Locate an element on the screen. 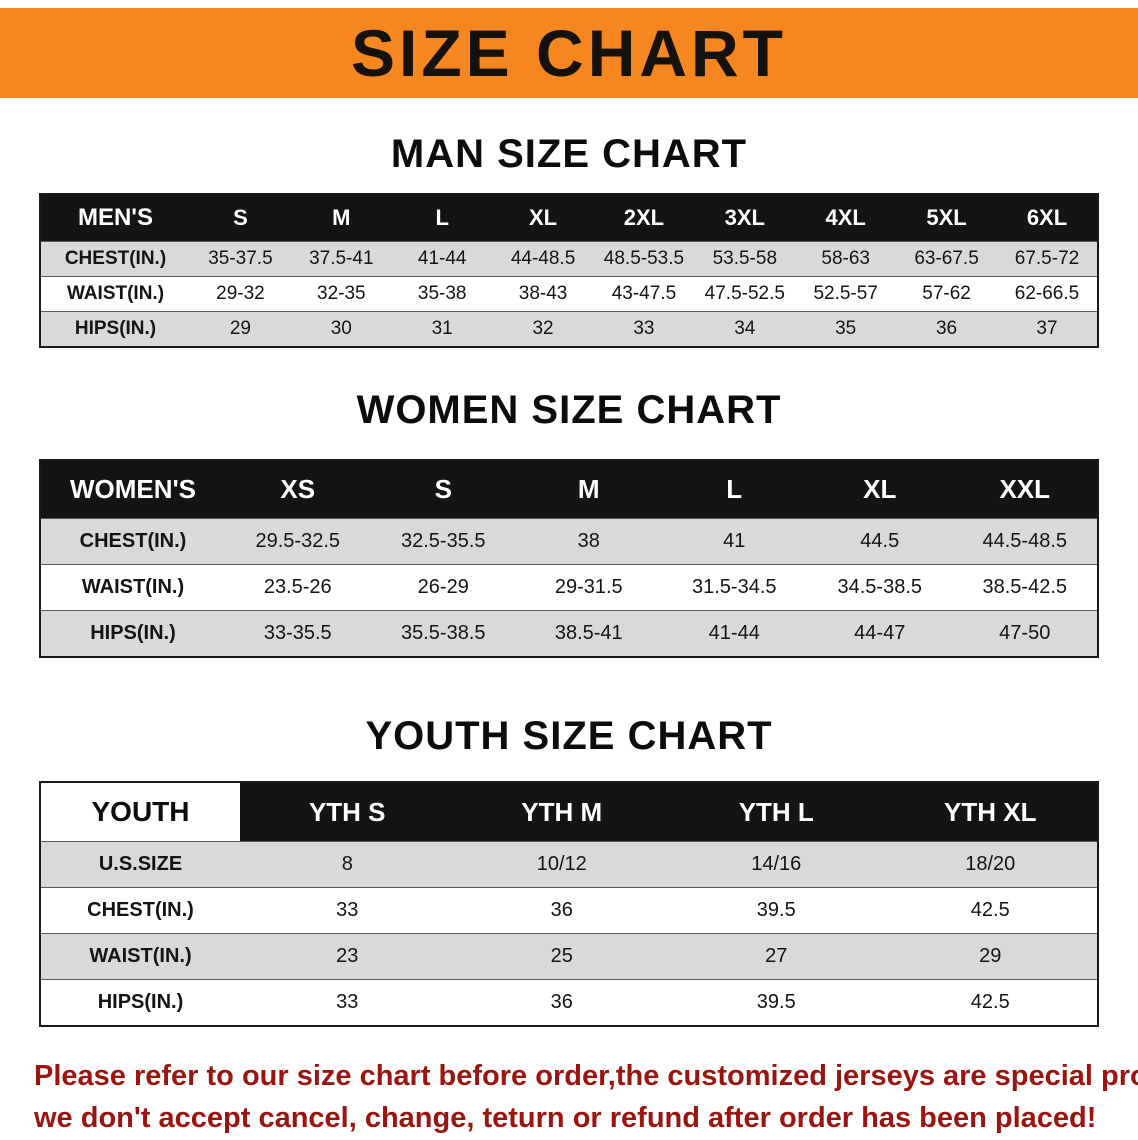 This screenshot has height=1140, width=1138. table-row: WAIST(IN.) 23 25 27 29 is located at coordinates (569, 956).